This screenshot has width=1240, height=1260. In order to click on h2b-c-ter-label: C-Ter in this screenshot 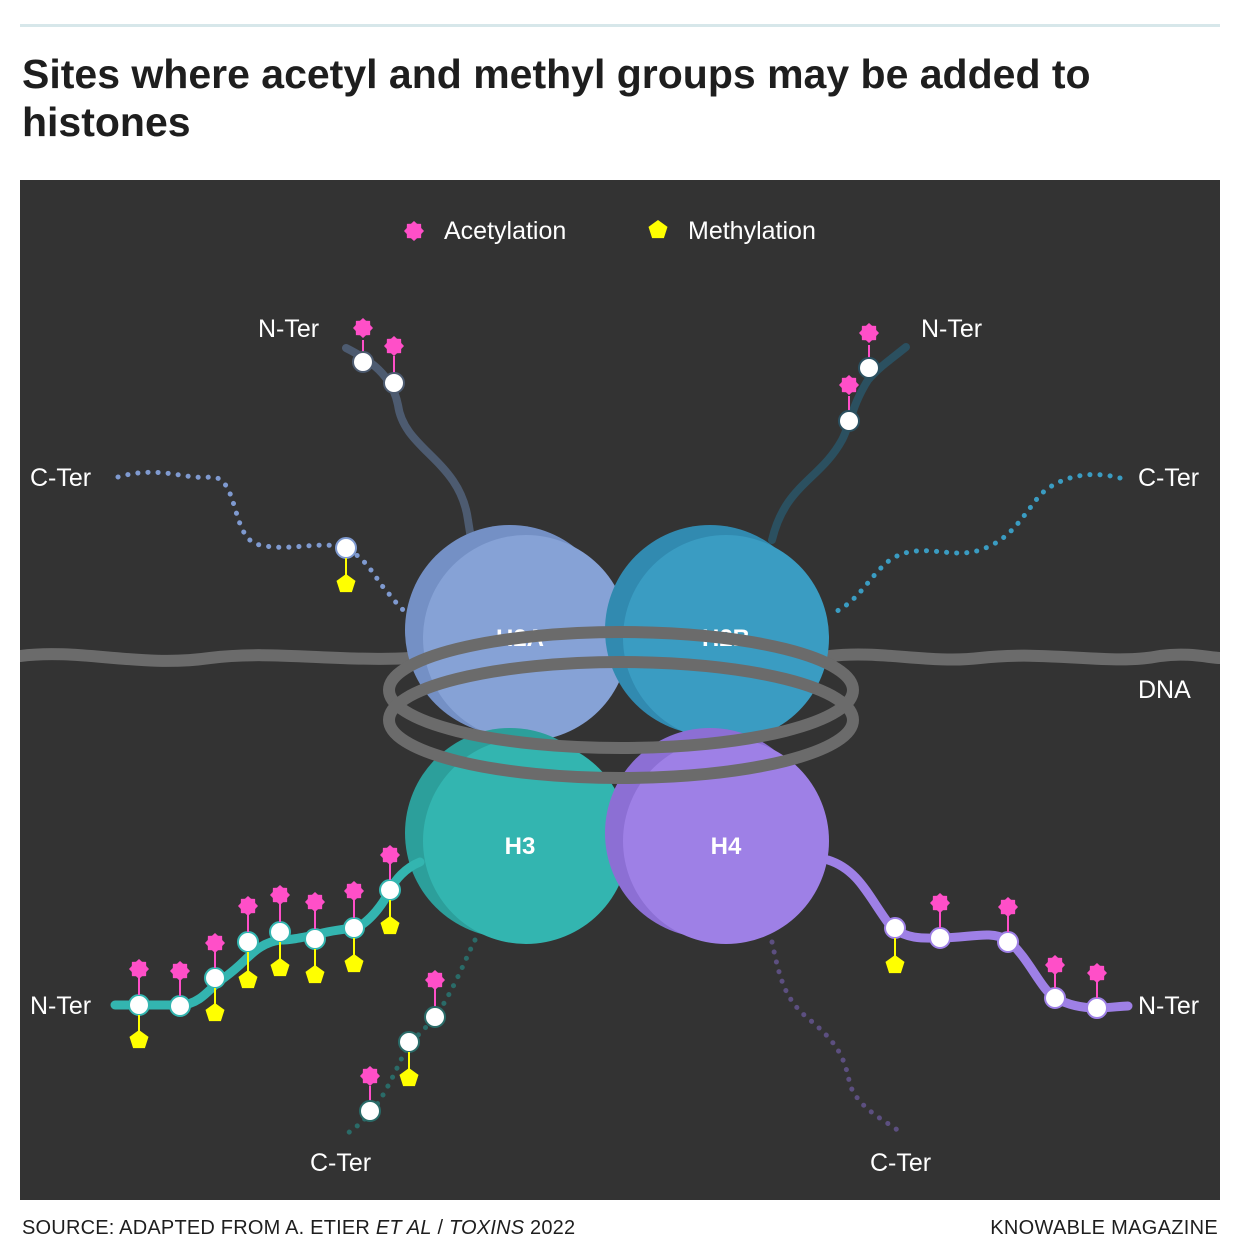, I will do `click(1168, 478)`.